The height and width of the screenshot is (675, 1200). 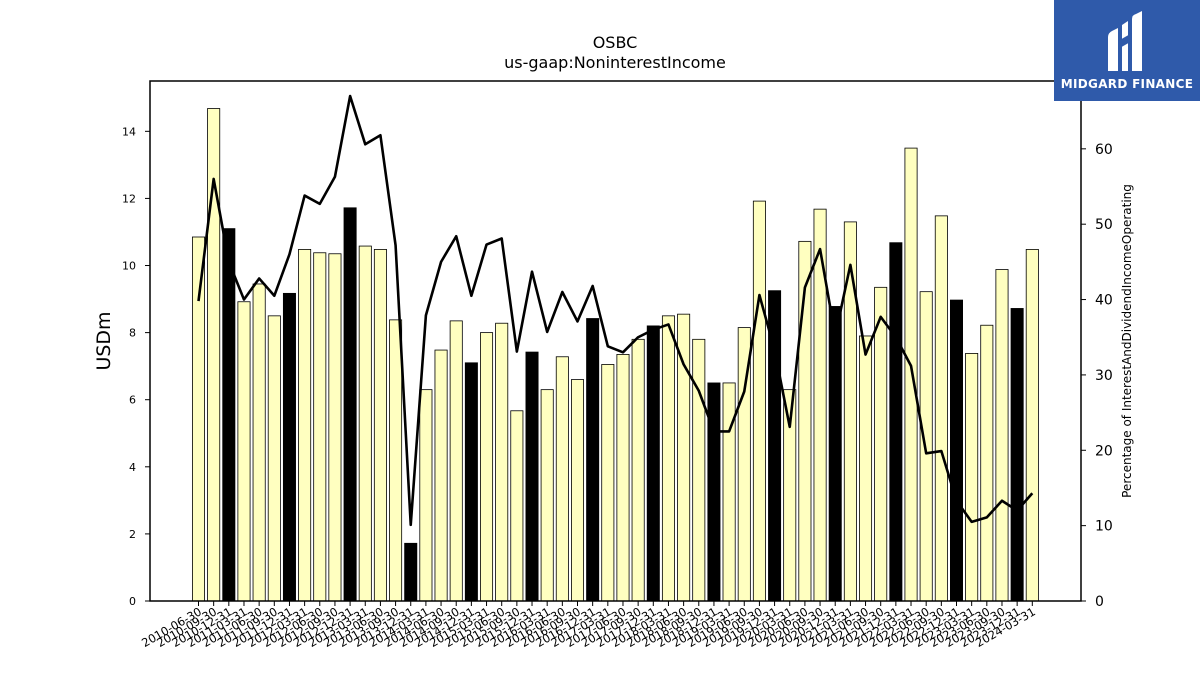 What do you see at coordinates (1104, 301) in the screenshot?
I see `y2-tick-label: 40` at bounding box center [1104, 301].